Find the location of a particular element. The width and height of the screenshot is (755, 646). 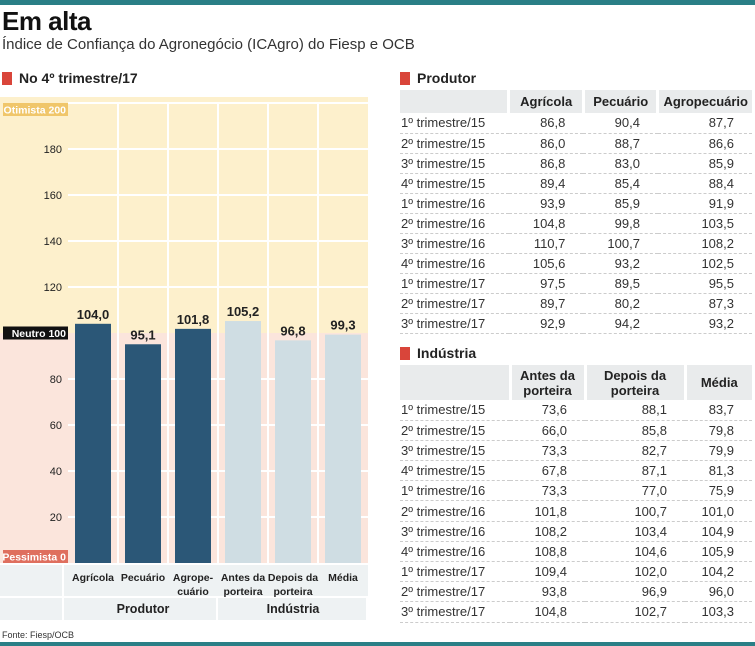

table-cell: 89,5 is located at coordinates (620, 283).